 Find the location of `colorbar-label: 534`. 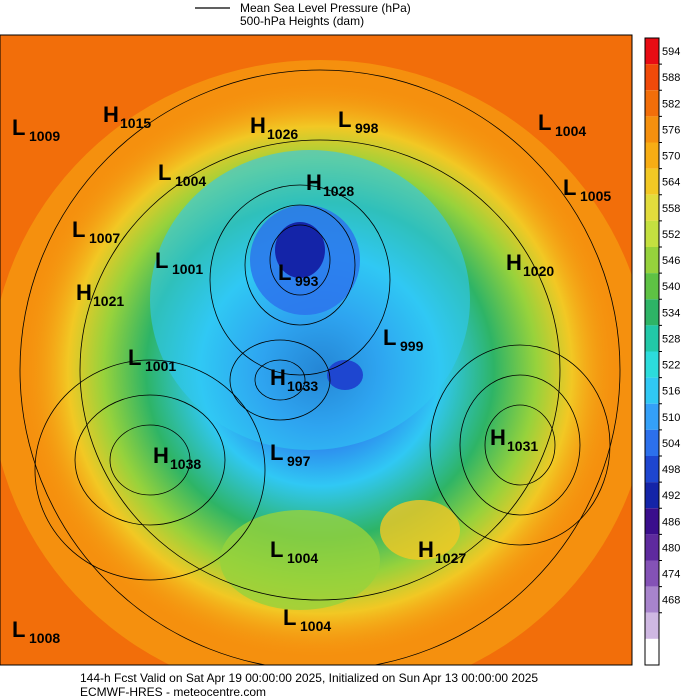

colorbar-label: 534 is located at coordinates (671, 313).